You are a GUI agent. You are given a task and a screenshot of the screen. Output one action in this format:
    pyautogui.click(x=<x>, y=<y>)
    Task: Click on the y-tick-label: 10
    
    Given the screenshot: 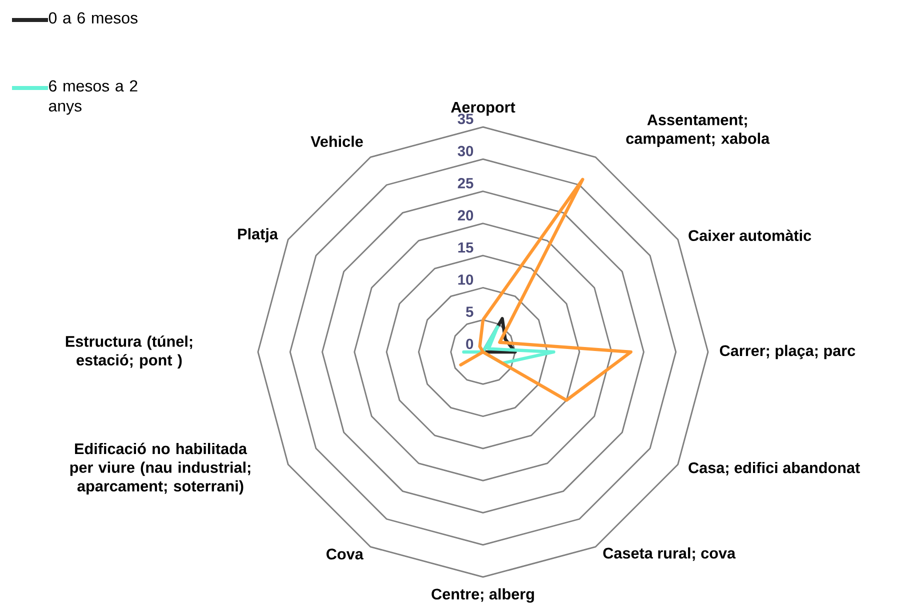 What is the action you would take?
    pyautogui.click(x=466, y=279)
    